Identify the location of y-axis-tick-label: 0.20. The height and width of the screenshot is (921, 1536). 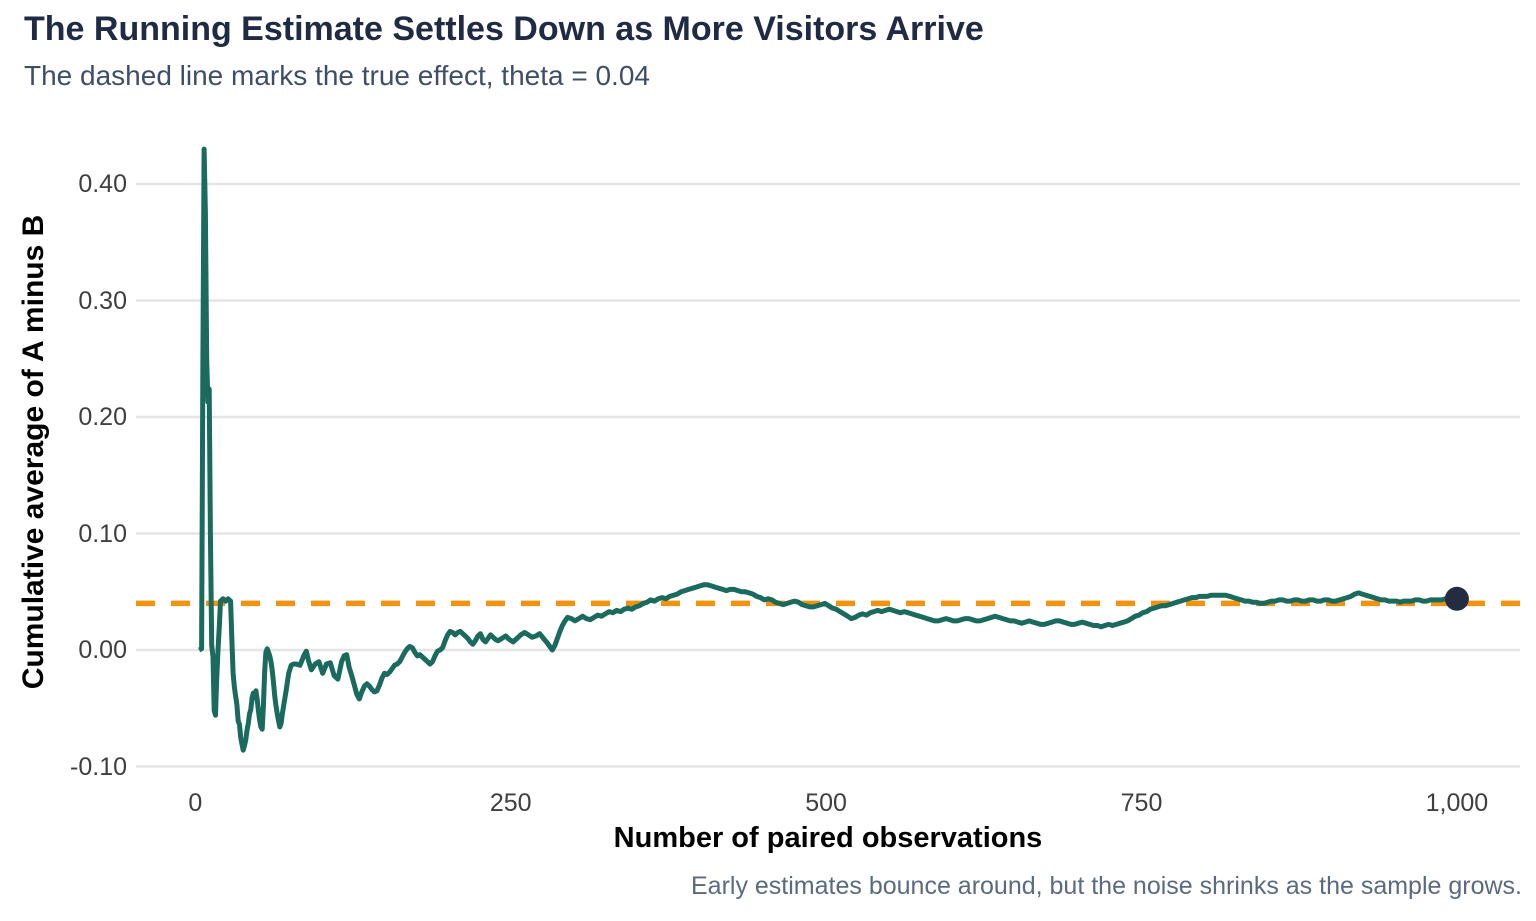
(102, 417).